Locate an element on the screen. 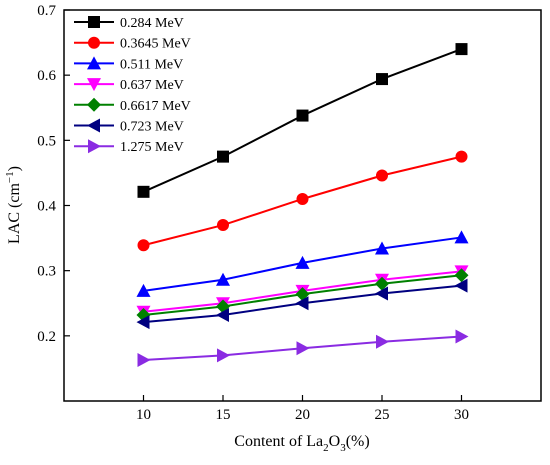  legend-item: 0.511 MeV is located at coordinates (128, 64).